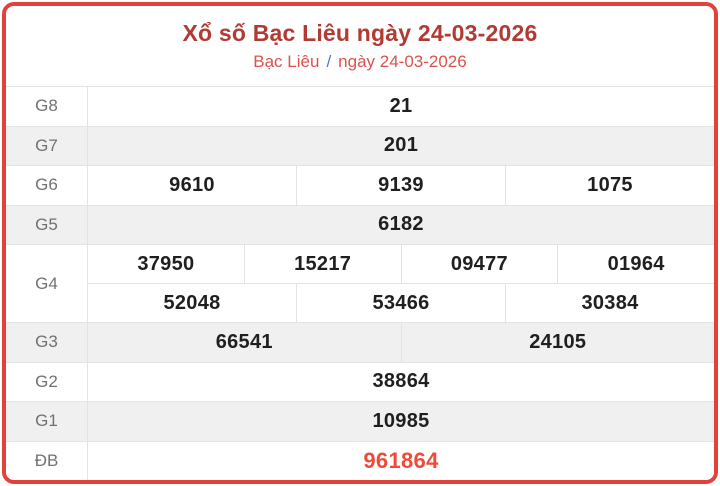  I want to click on prize-label: G4, so click(47, 283).